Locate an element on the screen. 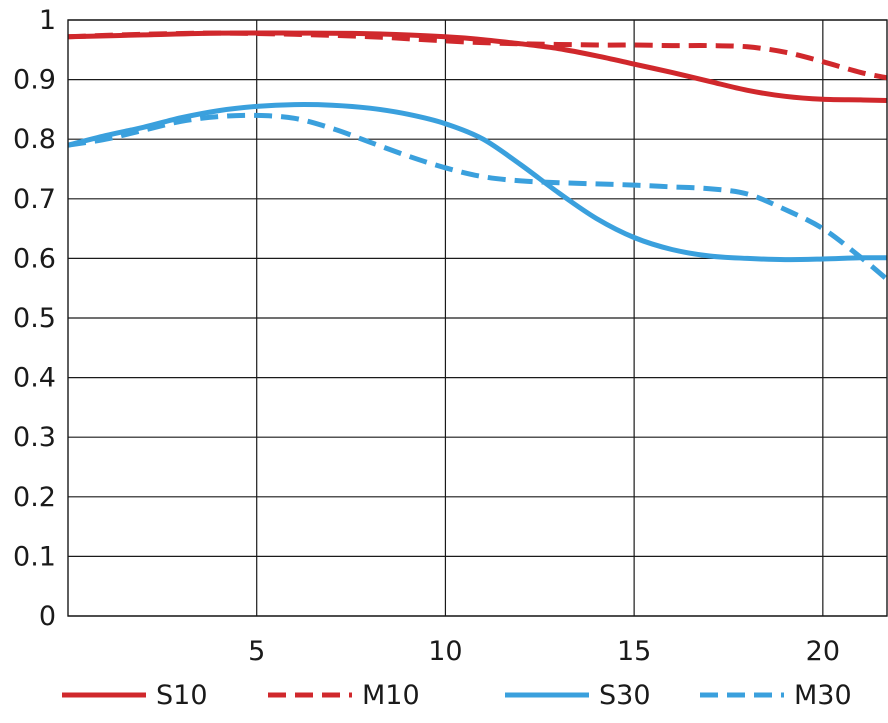  y-tick-label: 0.9 is located at coordinates (34, 80).